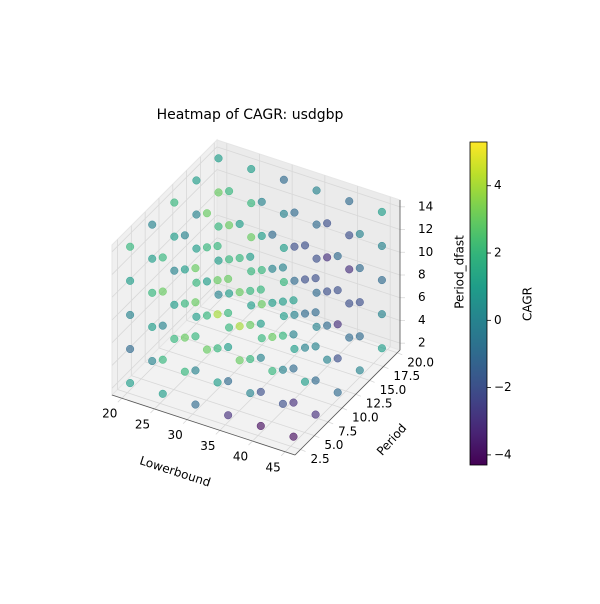  What do you see at coordinates (422, 275) in the screenshot?
I see `z-tick-label: 8` at bounding box center [422, 275].